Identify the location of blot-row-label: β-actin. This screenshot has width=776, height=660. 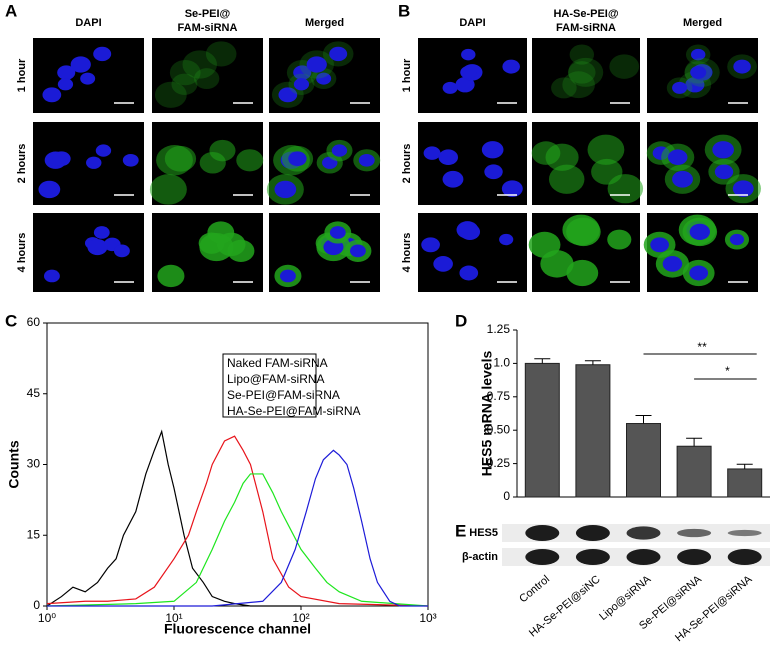
(480, 557).